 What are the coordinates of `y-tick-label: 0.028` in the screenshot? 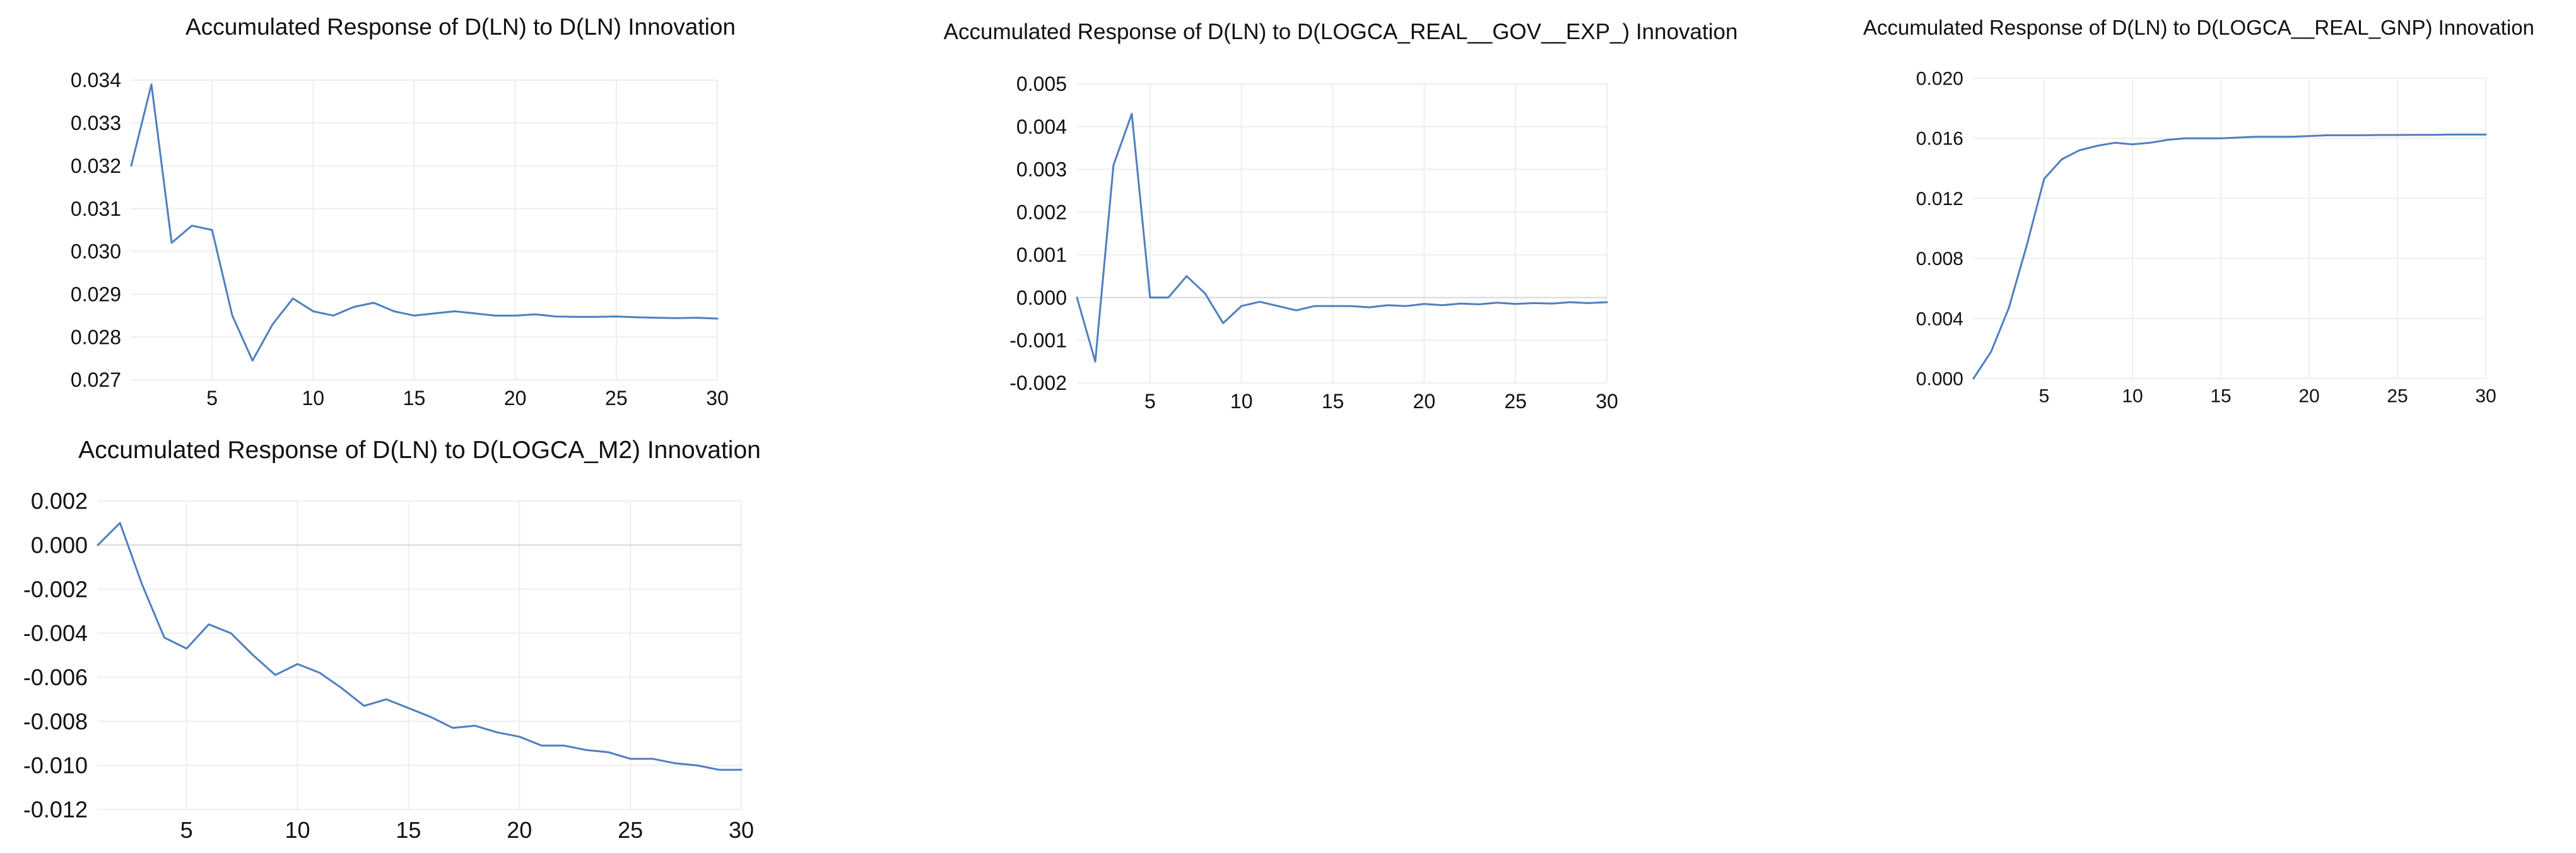 It's located at (96, 337).